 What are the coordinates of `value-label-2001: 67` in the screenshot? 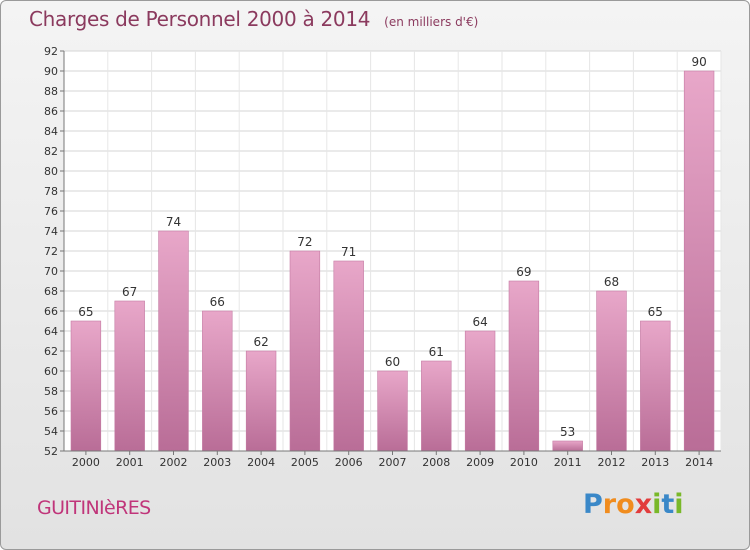 It's located at (129, 292).